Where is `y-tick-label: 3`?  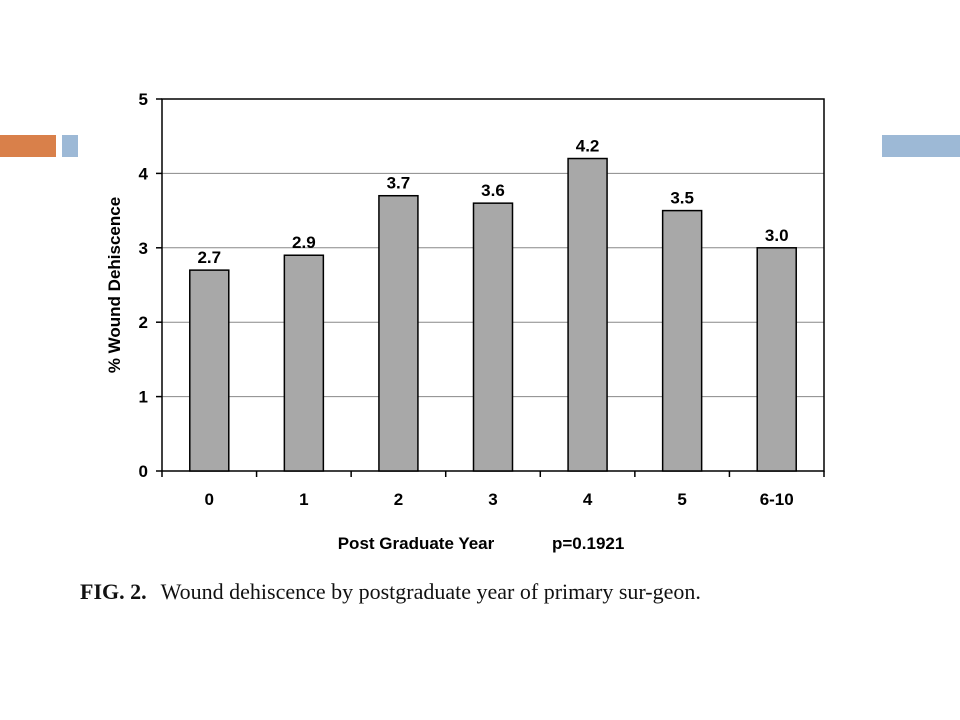 y-tick-label: 3 is located at coordinates (143, 248).